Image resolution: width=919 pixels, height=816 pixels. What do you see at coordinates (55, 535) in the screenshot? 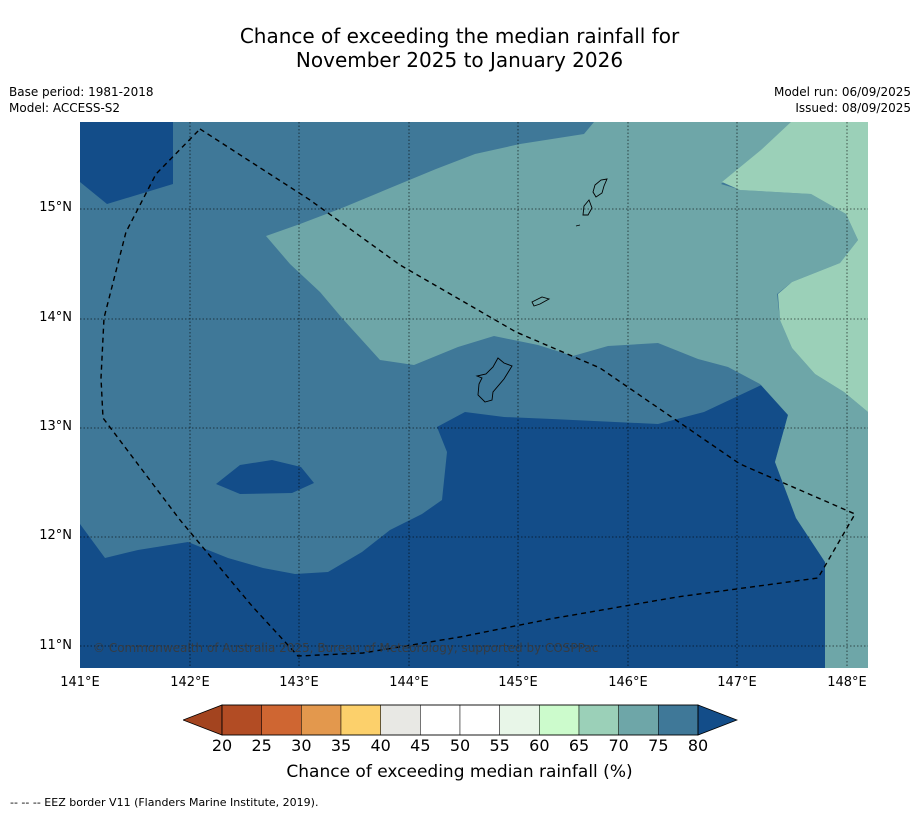
I see `lat-label-12: 12°N` at bounding box center [55, 535].